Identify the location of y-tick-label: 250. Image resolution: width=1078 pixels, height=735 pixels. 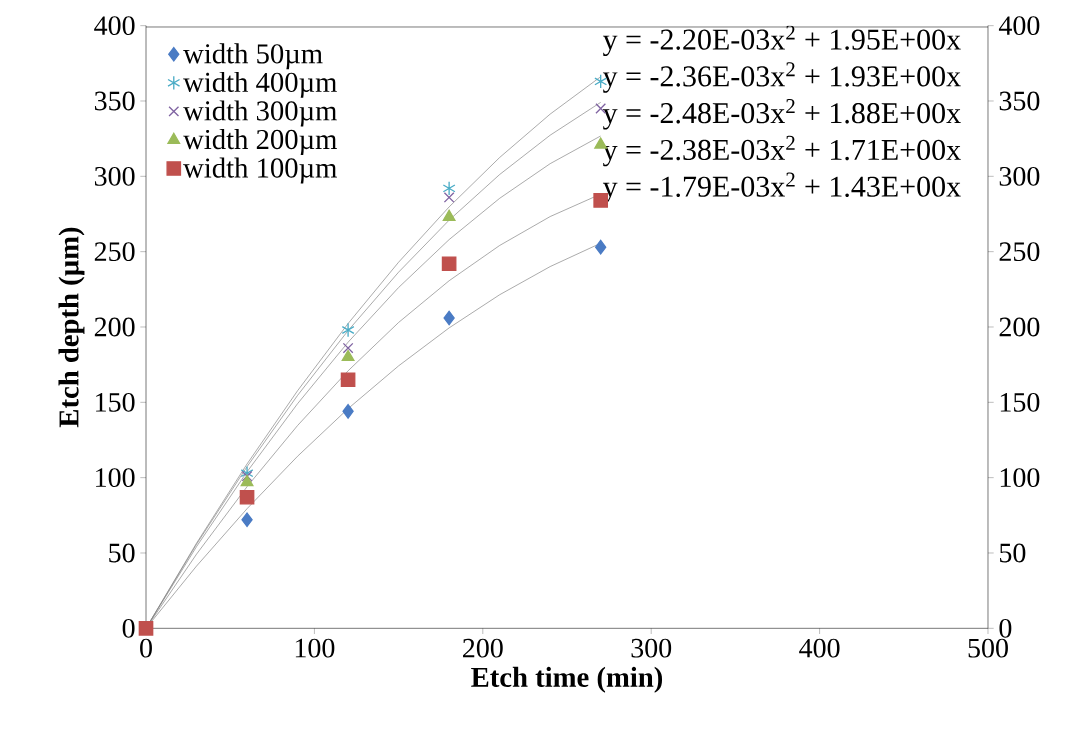
(114, 252).